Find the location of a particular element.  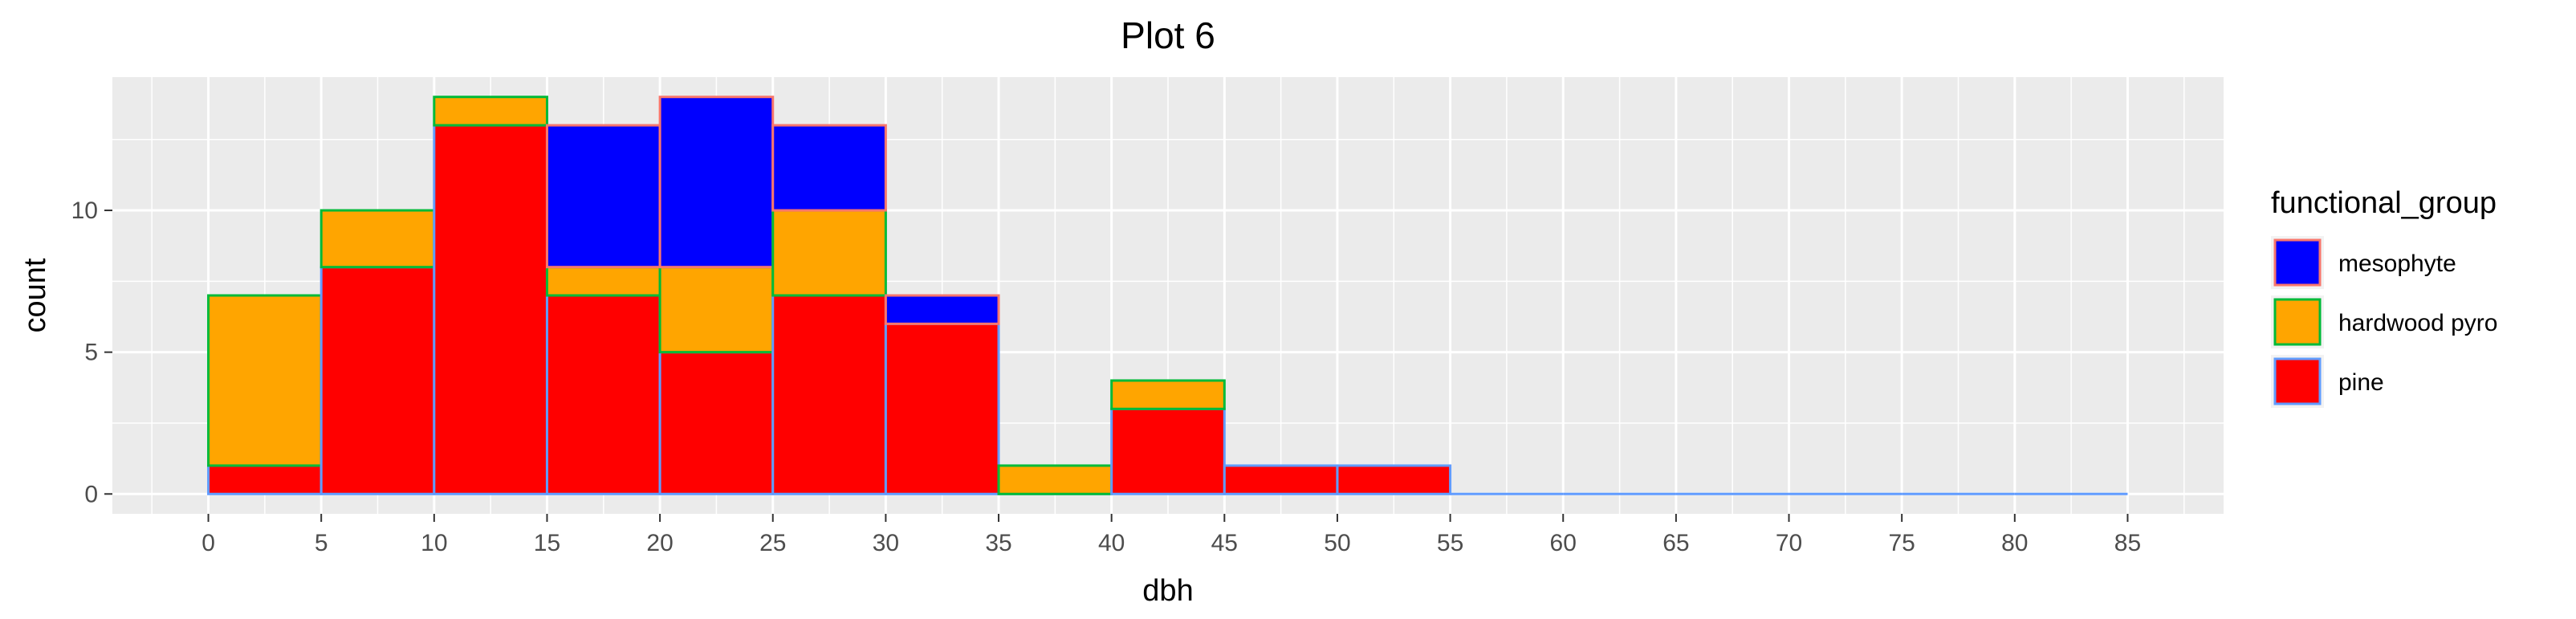

legend-swatch-hardwood-pyro is located at coordinates (2297, 322).